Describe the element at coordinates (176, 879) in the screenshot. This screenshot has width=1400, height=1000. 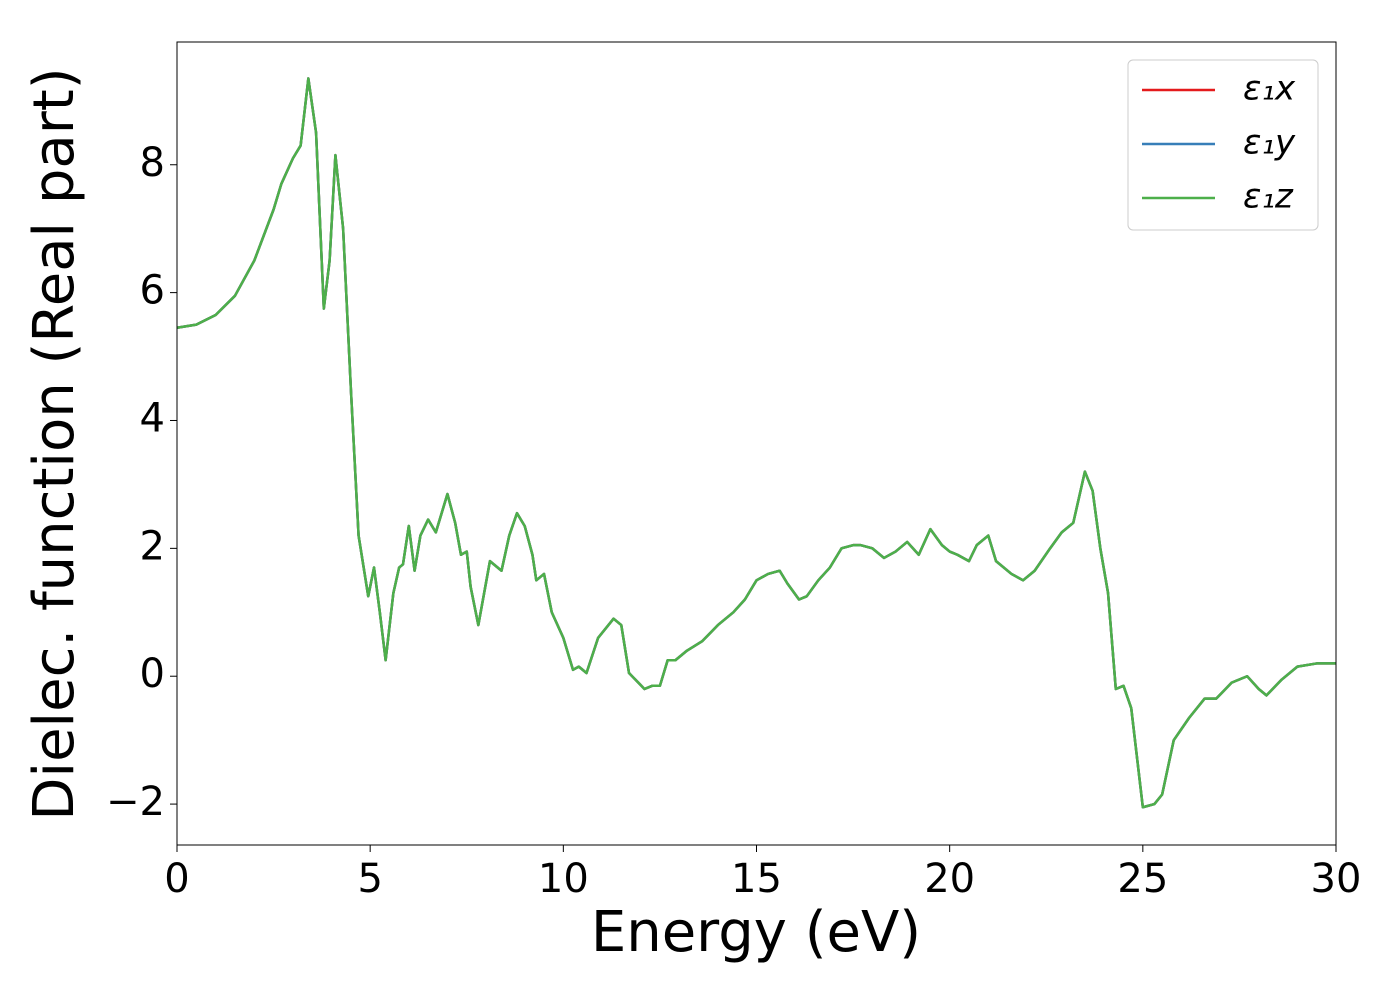
I see `x-tick-label: 0` at that location.